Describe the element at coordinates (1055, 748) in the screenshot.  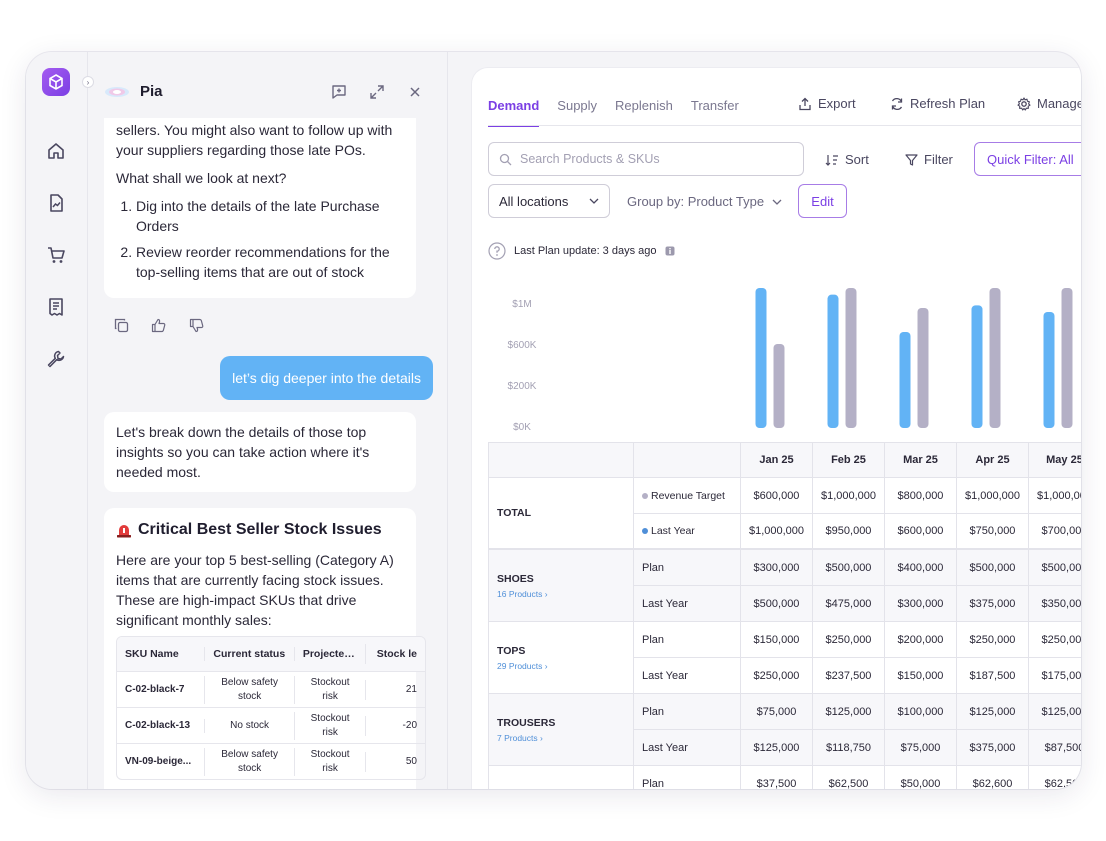
I see `cell: $87,500` at that location.